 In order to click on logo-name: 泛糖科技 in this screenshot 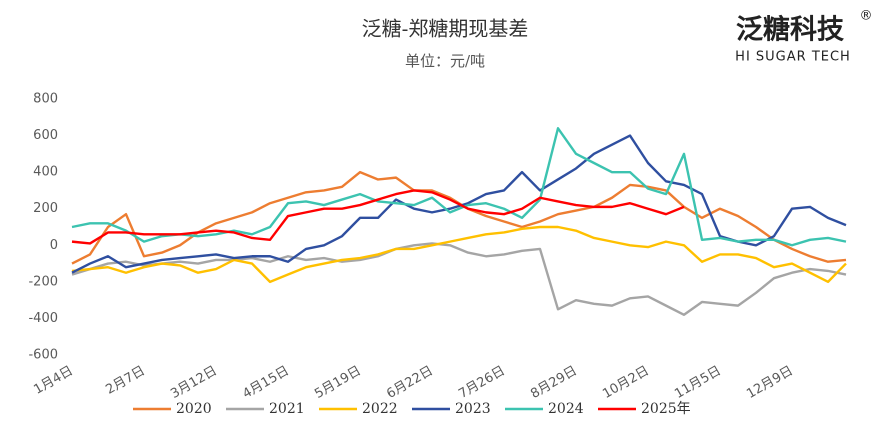, I will do `click(790, 30)`.